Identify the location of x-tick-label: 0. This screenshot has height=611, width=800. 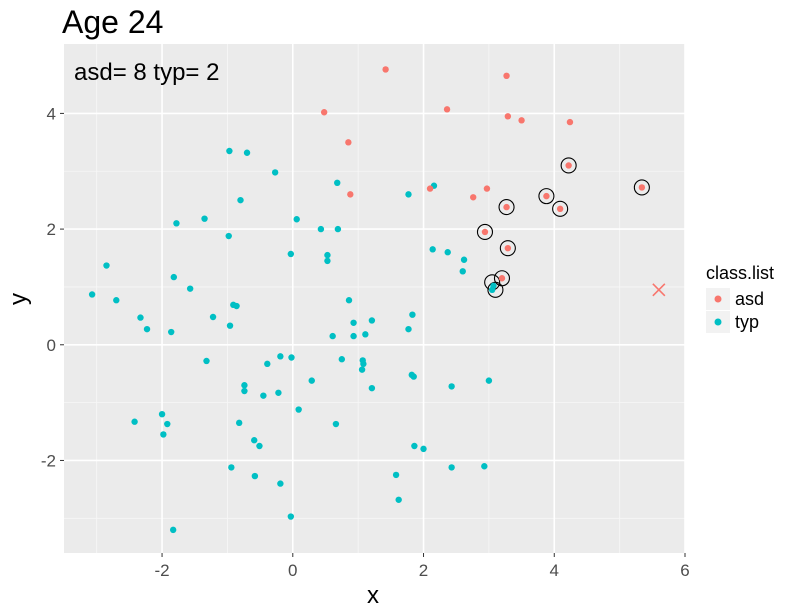
(292, 570).